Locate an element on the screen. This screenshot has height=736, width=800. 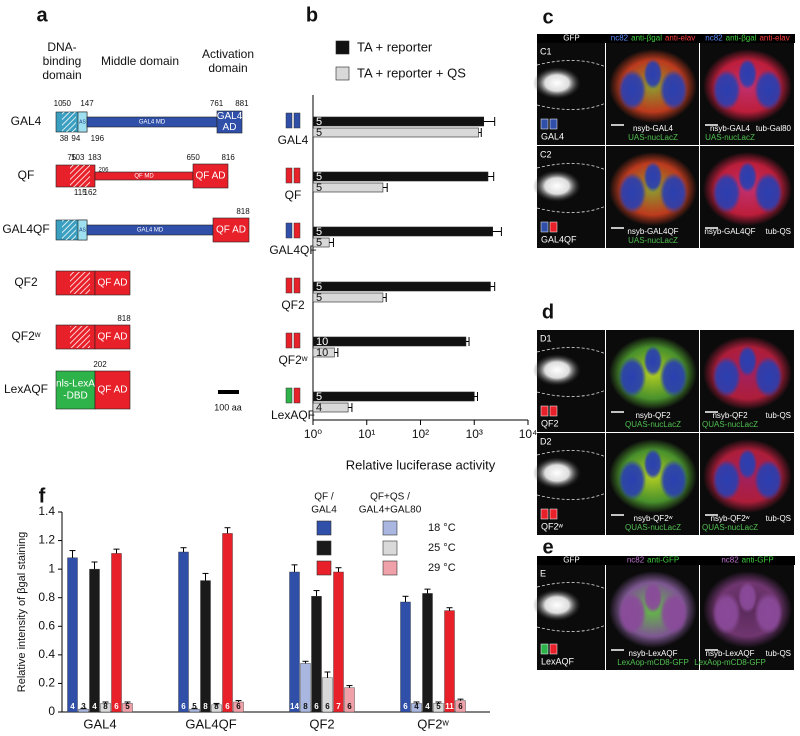
y-tick-label: 0 is located at coordinates (51, 711).